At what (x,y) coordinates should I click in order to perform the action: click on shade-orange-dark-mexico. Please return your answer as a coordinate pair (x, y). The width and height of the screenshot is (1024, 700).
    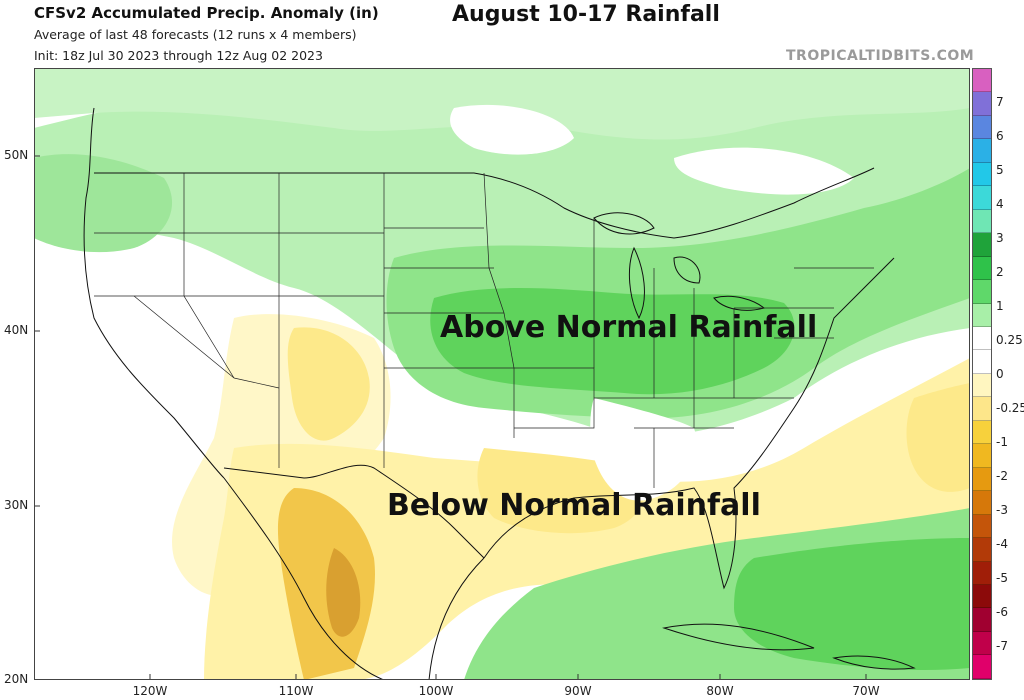
    Looking at the image, I should click on (343, 592).